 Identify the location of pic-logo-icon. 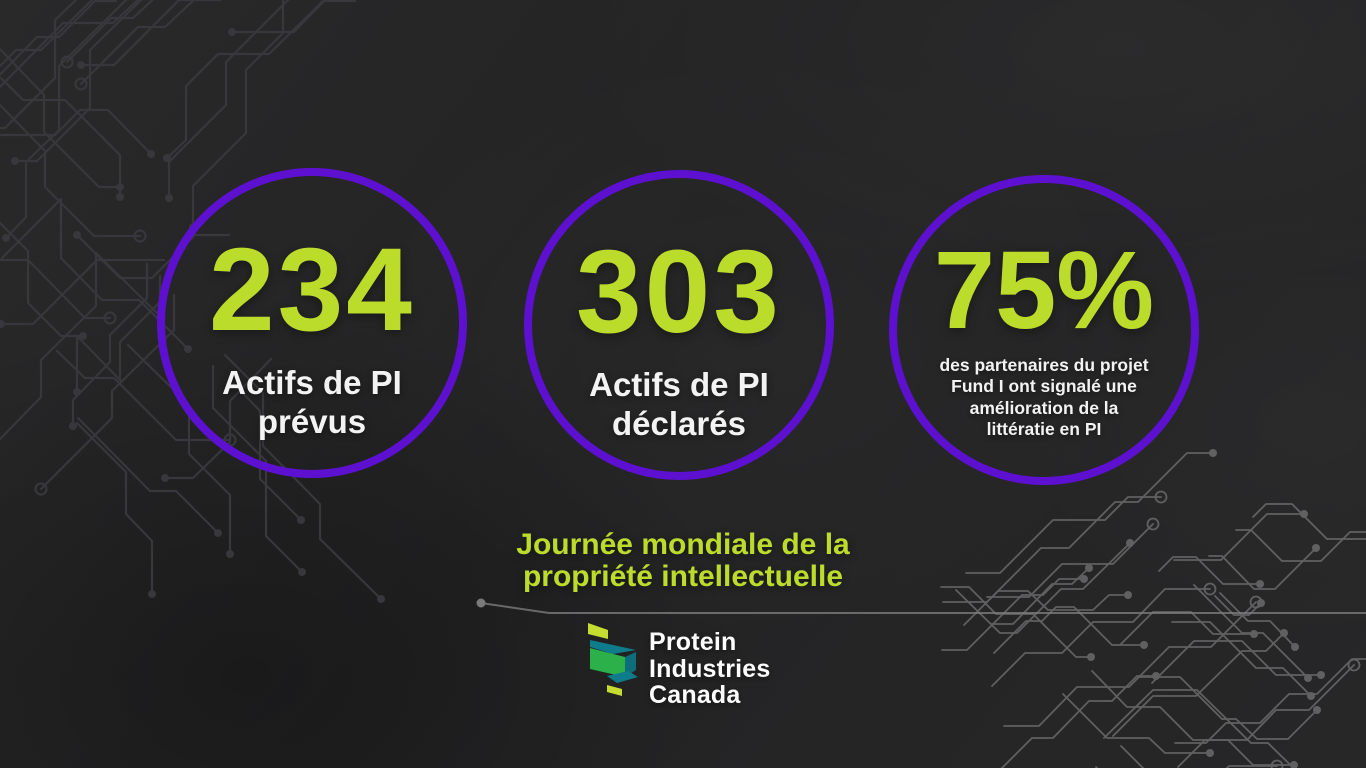
(613, 659).